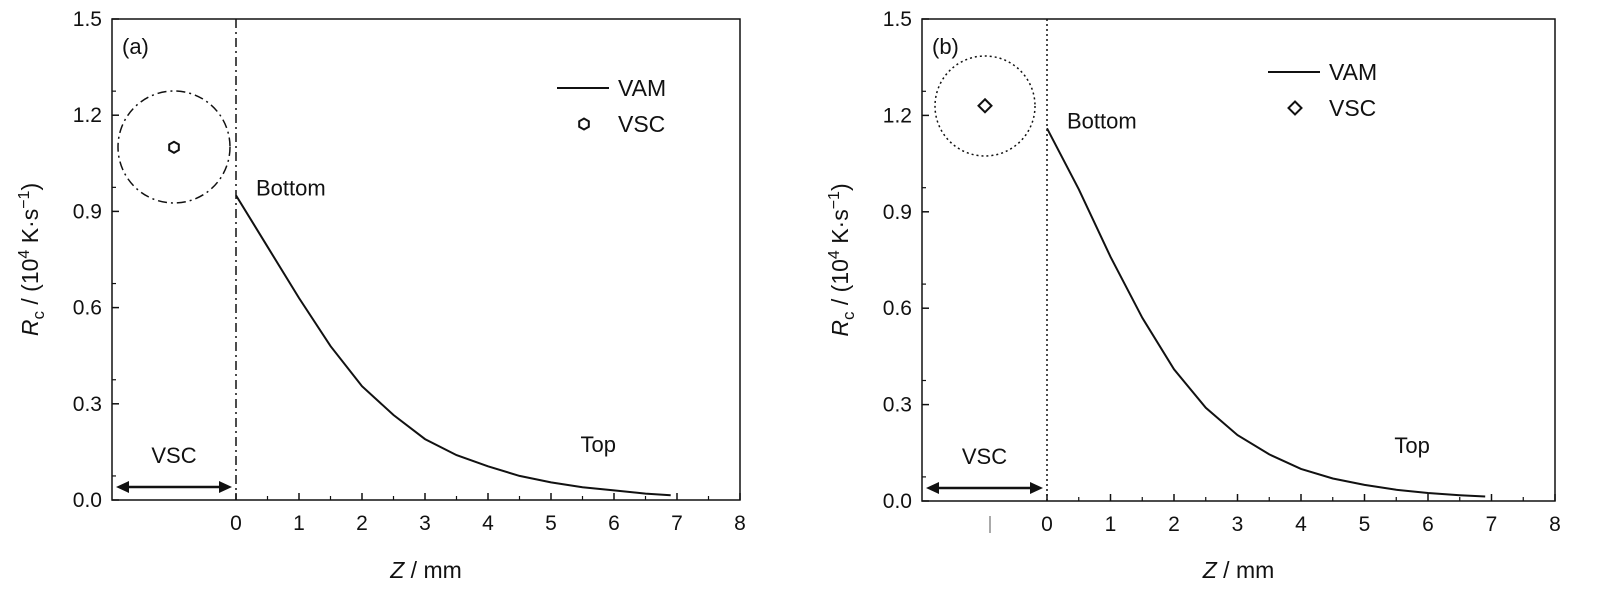 Image resolution: width=1597 pixels, height=594 pixels. What do you see at coordinates (135, 46) in the screenshot?
I see `panel-label: (a)` at bounding box center [135, 46].